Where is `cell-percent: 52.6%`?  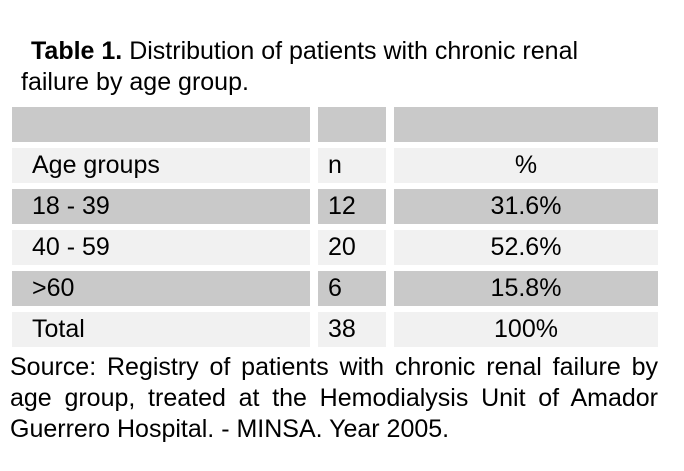
cell-percent: 52.6% is located at coordinates (526, 247).